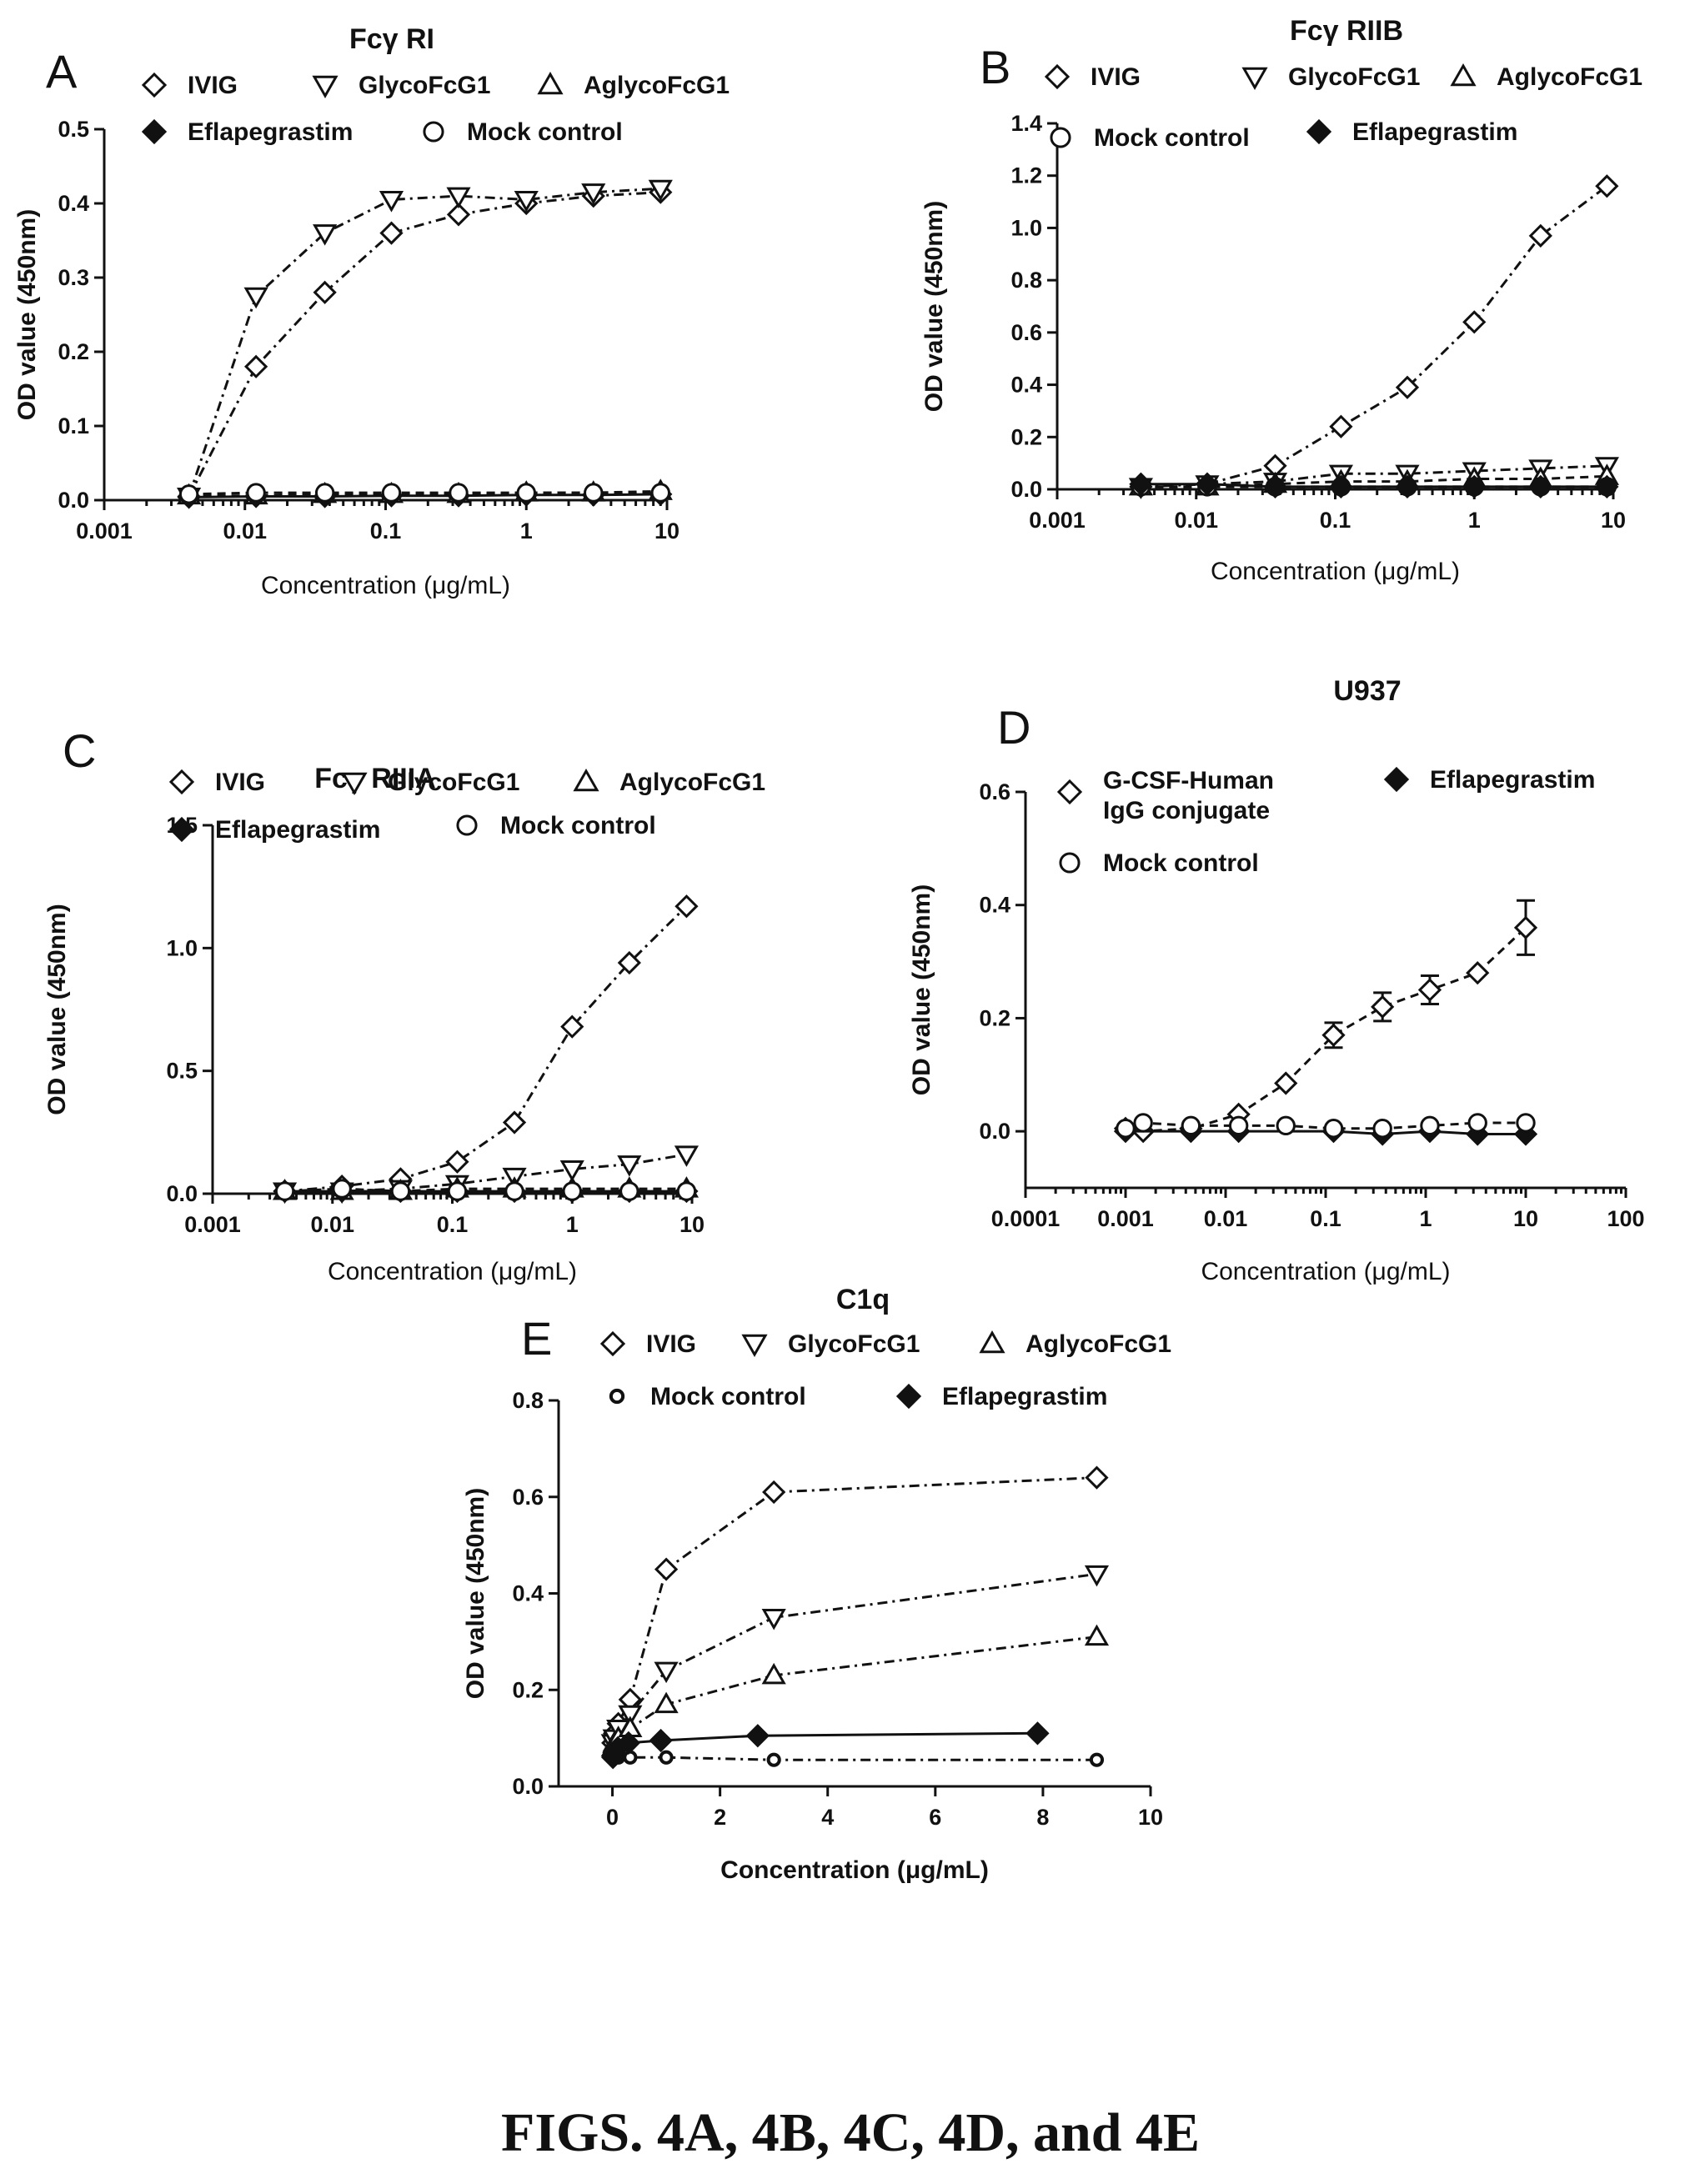 This screenshot has width=1705, height=2184. What do you see at coordinates (657, 85) in the screenshot?
I see `legend-label: AglycoFcG1` at bounding box center [657, 85].